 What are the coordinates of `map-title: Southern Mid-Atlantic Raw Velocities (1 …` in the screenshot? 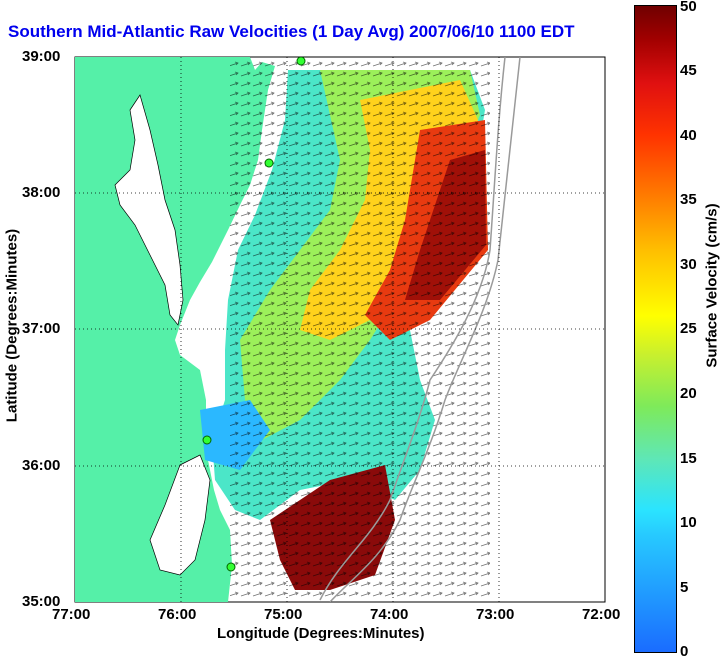 It's located at (291, 31).